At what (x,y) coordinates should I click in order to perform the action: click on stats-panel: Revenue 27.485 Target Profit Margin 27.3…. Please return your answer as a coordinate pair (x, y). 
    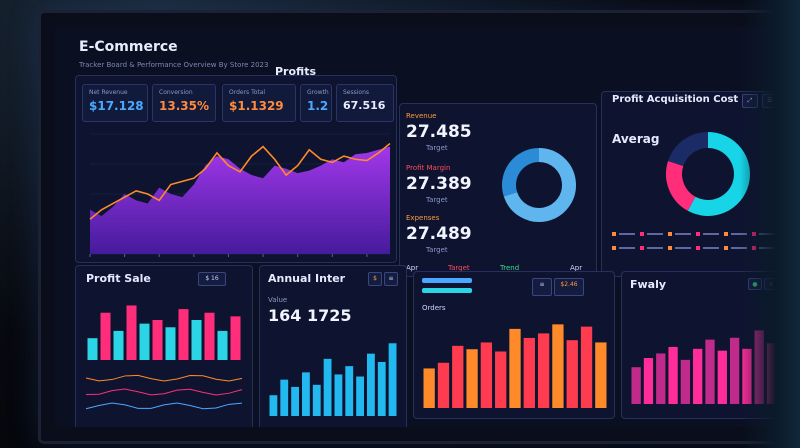
    Looking at the image, I should click on (498, 190).